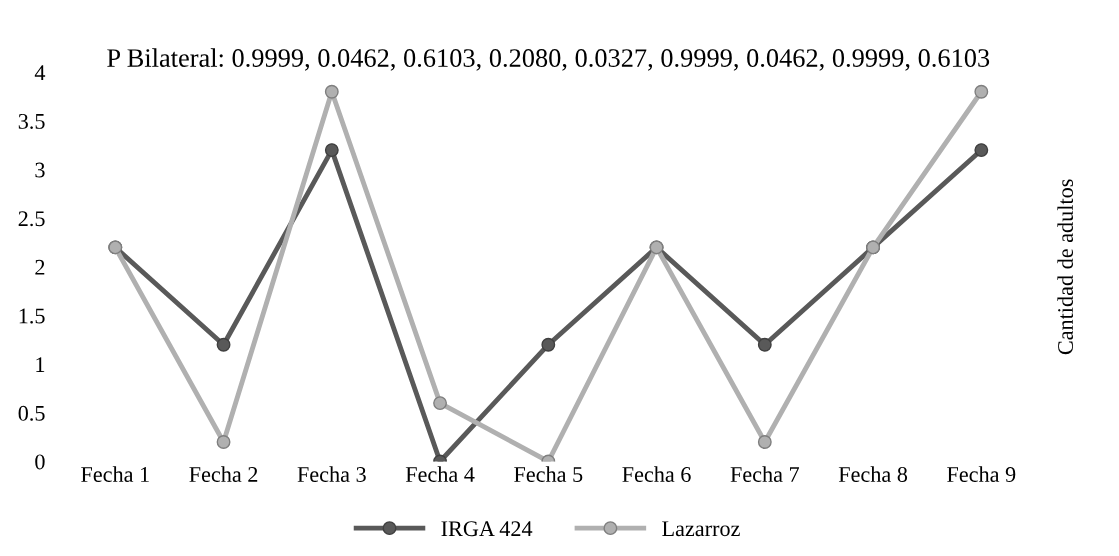 The width and height of the screenshot is (1119, 556). I want to click on y-axis-title: Cantidad de adultos, so click(1065, 267).